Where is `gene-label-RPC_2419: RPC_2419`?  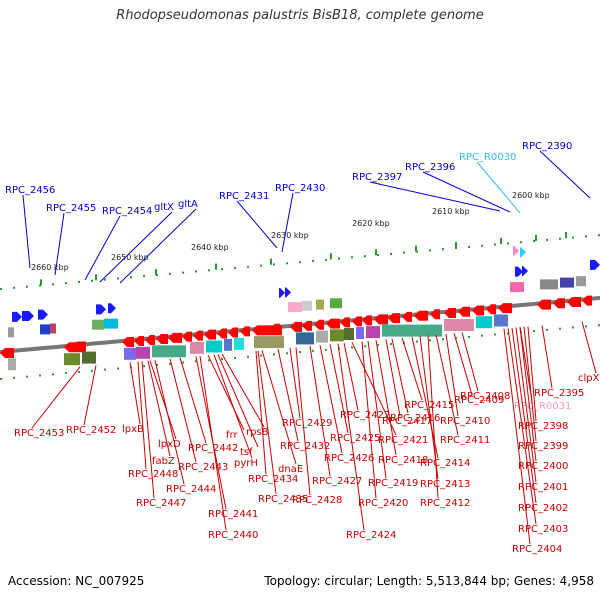 gene-label-RPC_2419: RPC_2419 is located at coordinates (393, 483).